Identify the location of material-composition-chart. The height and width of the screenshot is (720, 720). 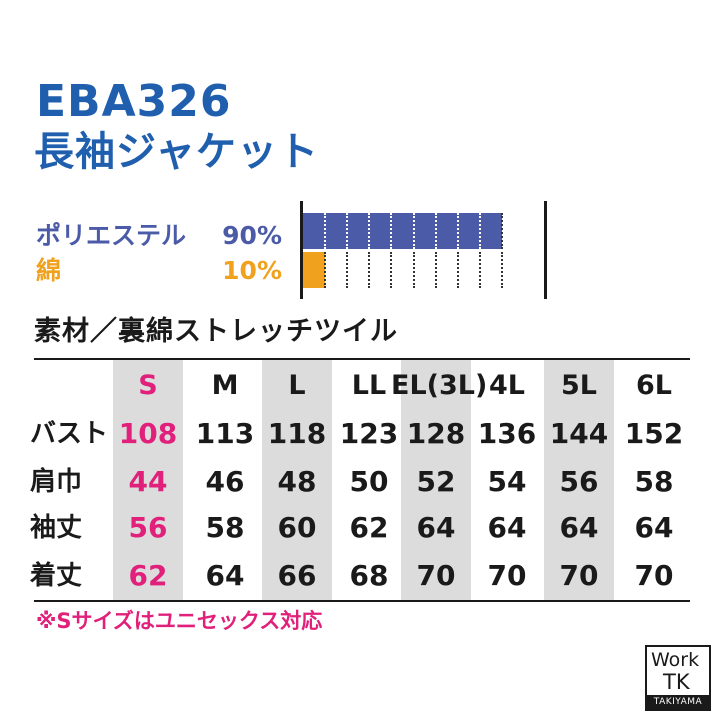
(425, 250).